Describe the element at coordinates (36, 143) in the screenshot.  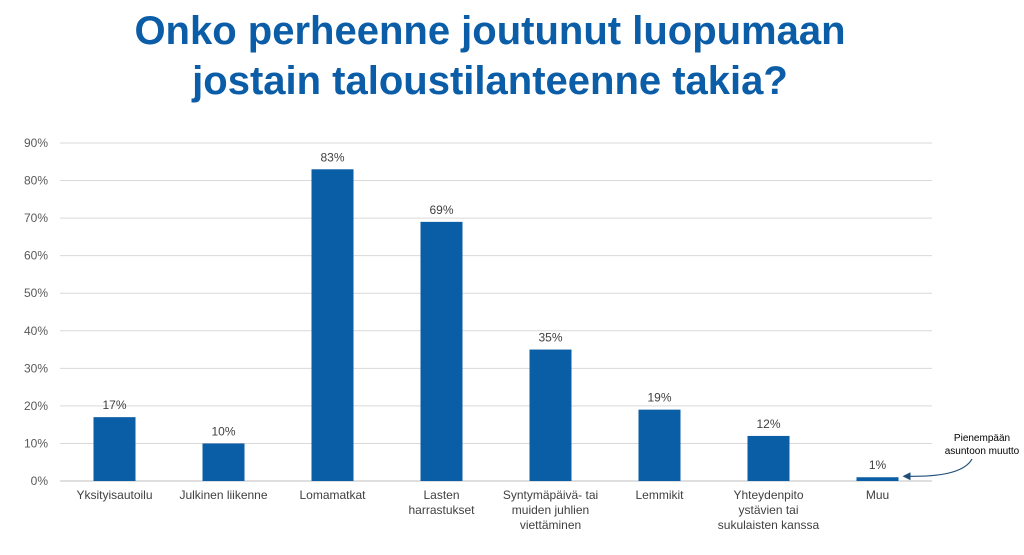
I see `y-tick-label: 90%` at that location.